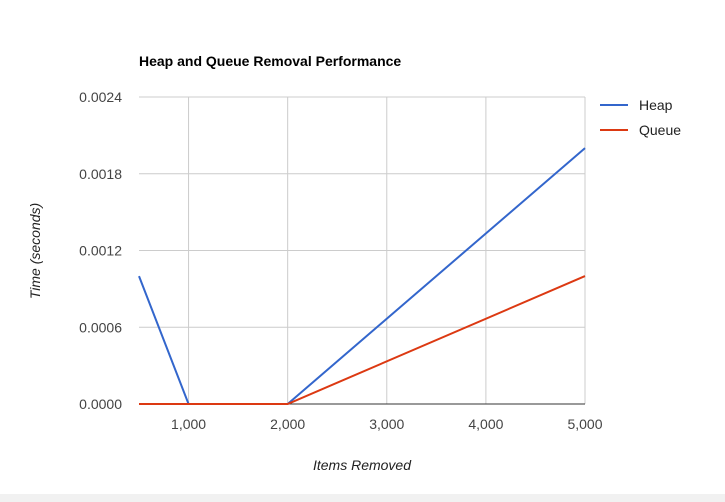  I want to click on y-tick-label: 0.0000, so click(100, 404).